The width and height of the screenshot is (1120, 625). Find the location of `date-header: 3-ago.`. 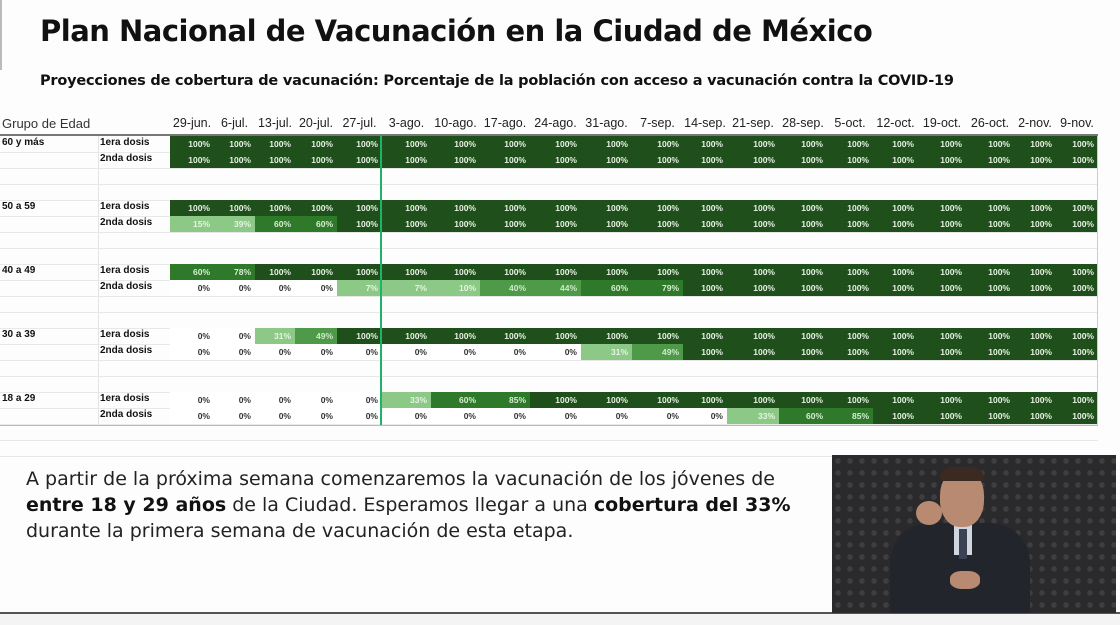

date-header: 3-ago. is located at coordinates (406, 123).